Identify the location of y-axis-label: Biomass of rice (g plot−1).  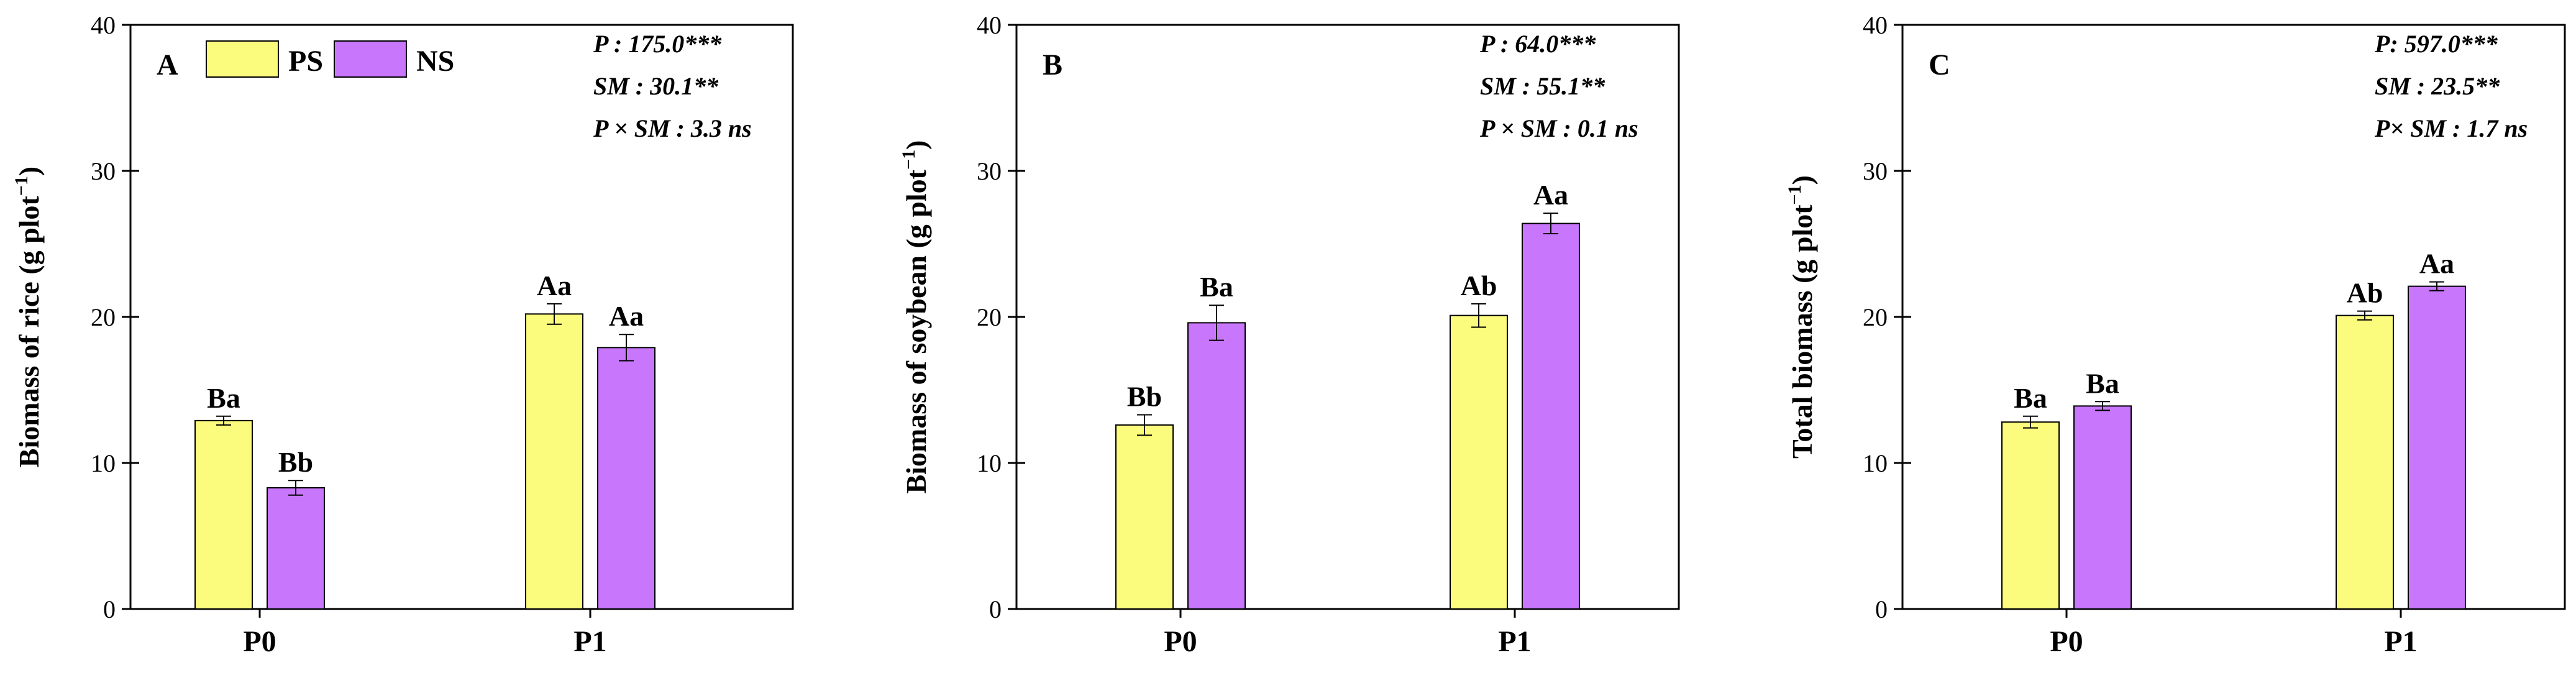
(28, 317).